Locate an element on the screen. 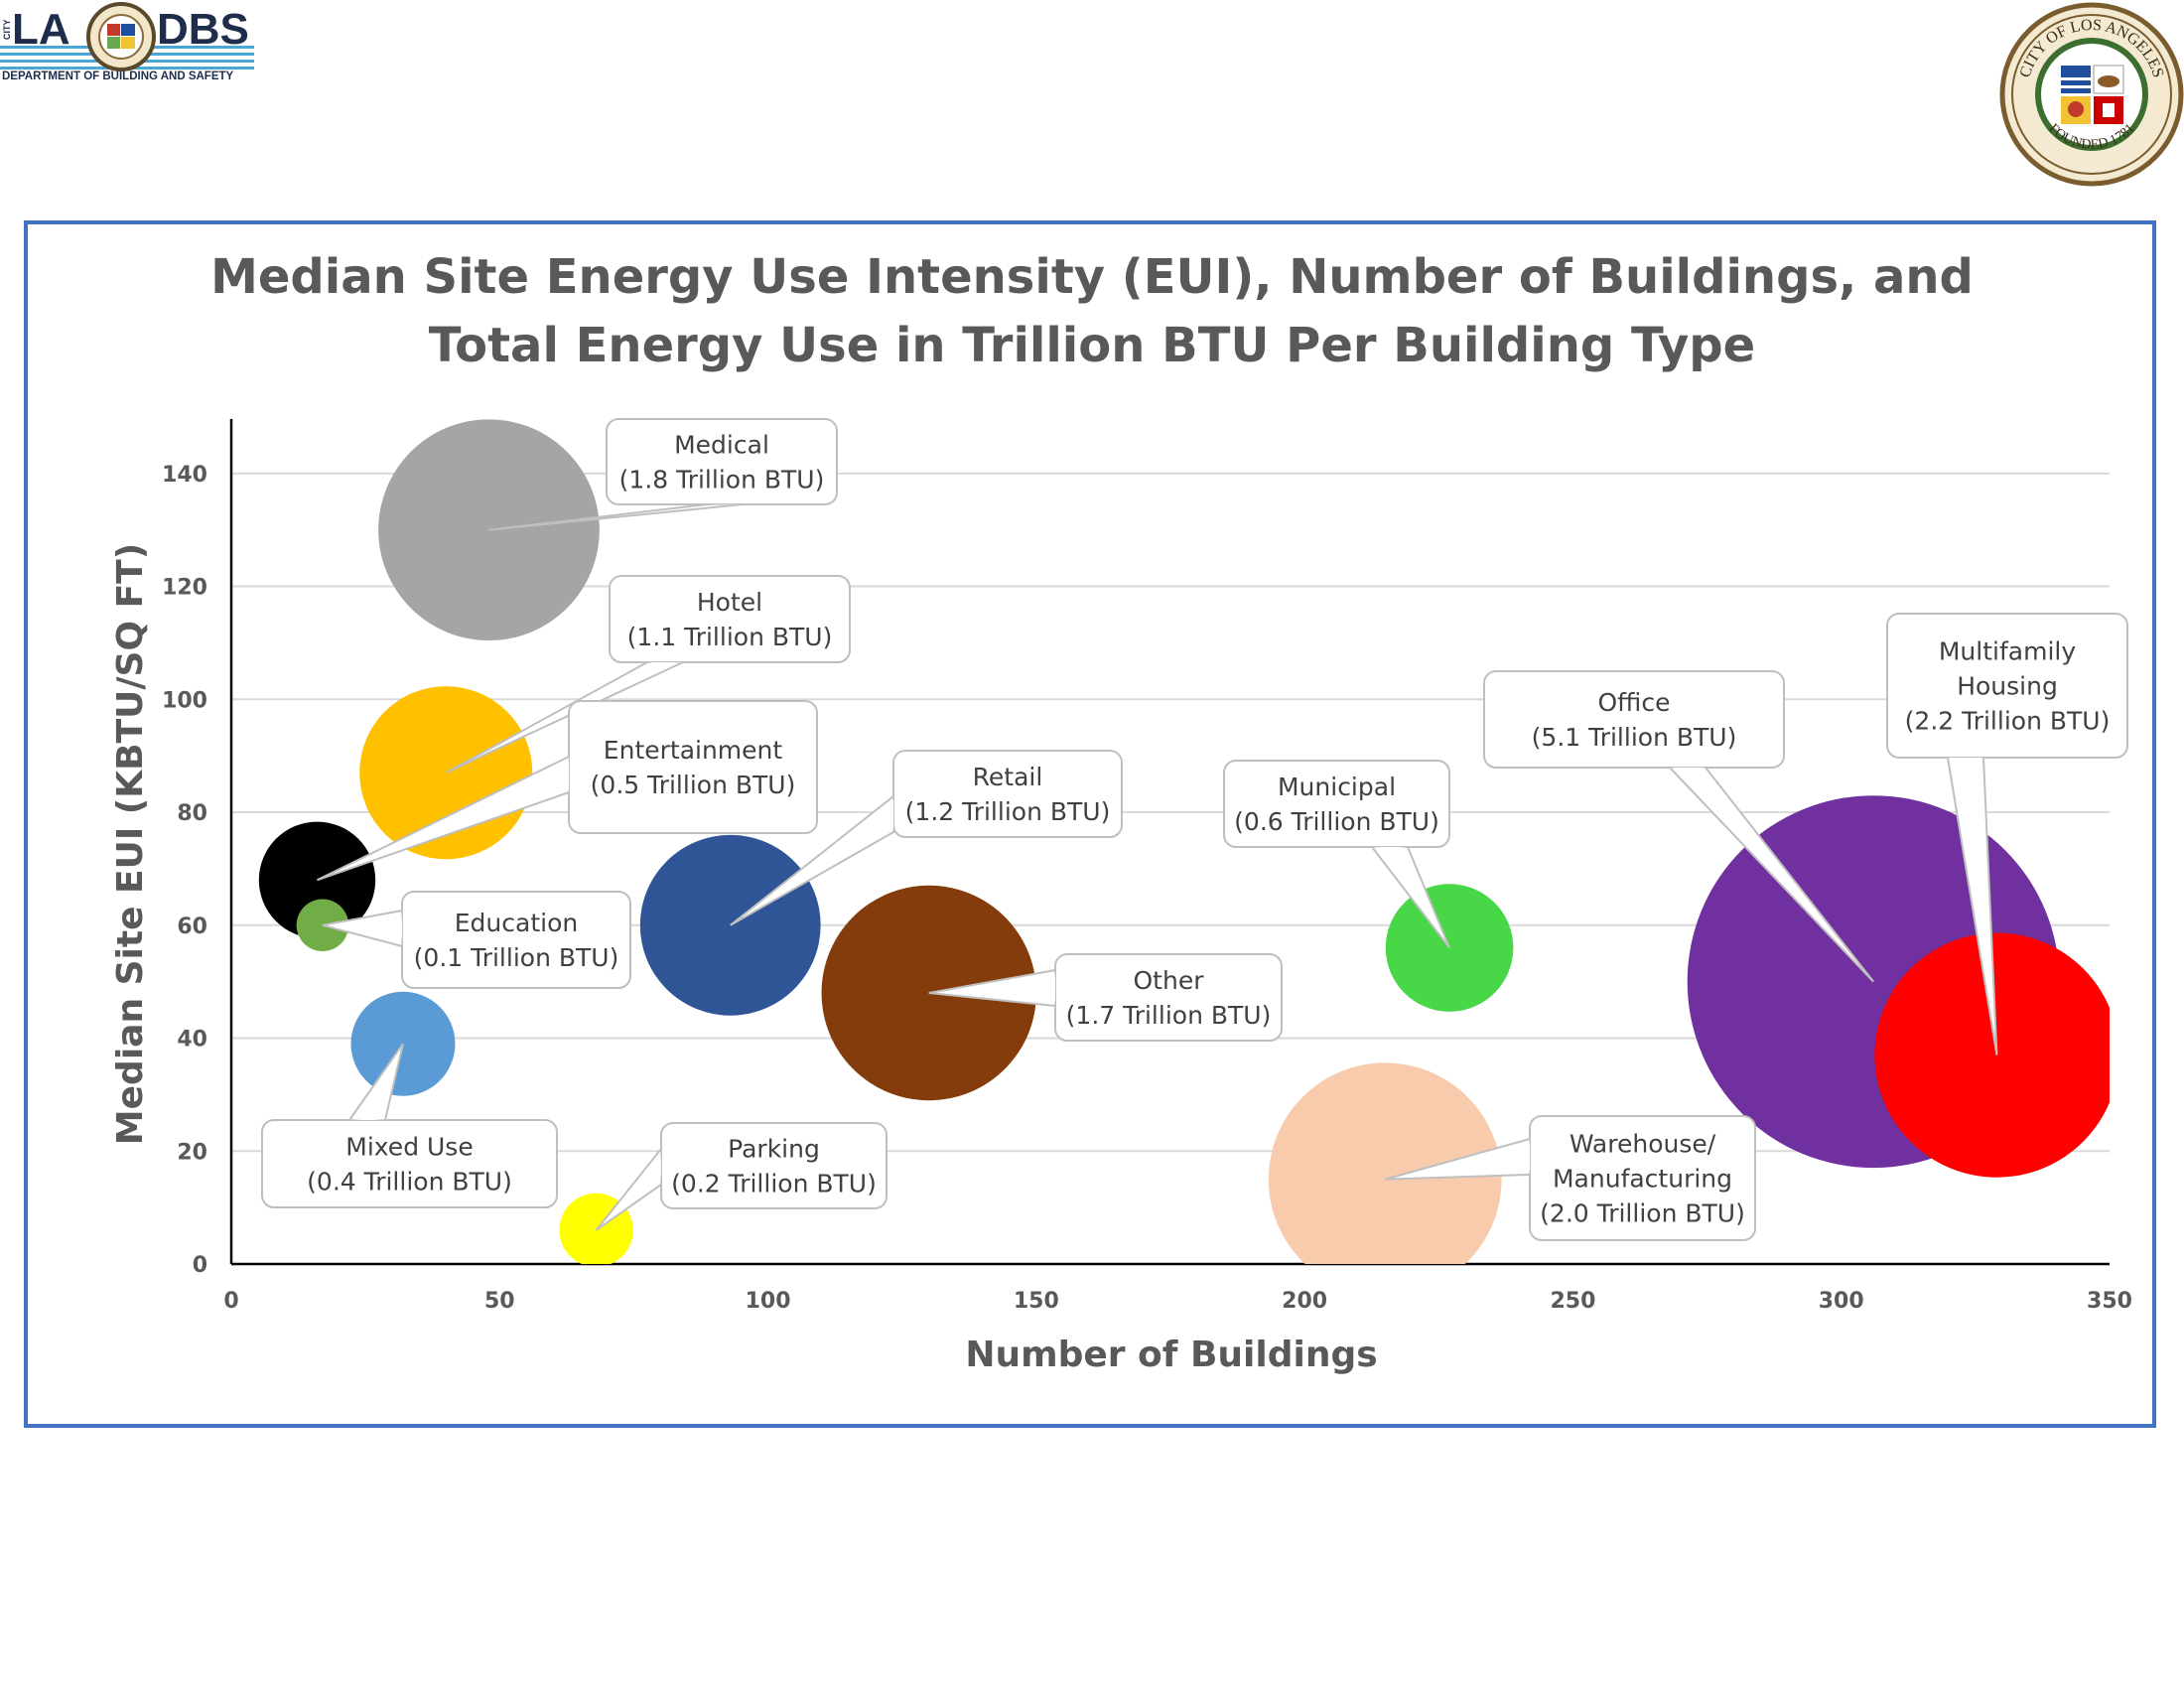 The height and width of the screenshot is (1688, 2184). callout-retail: Retail (1.2 Trillion BTU) is located at coordinates (926, 838).